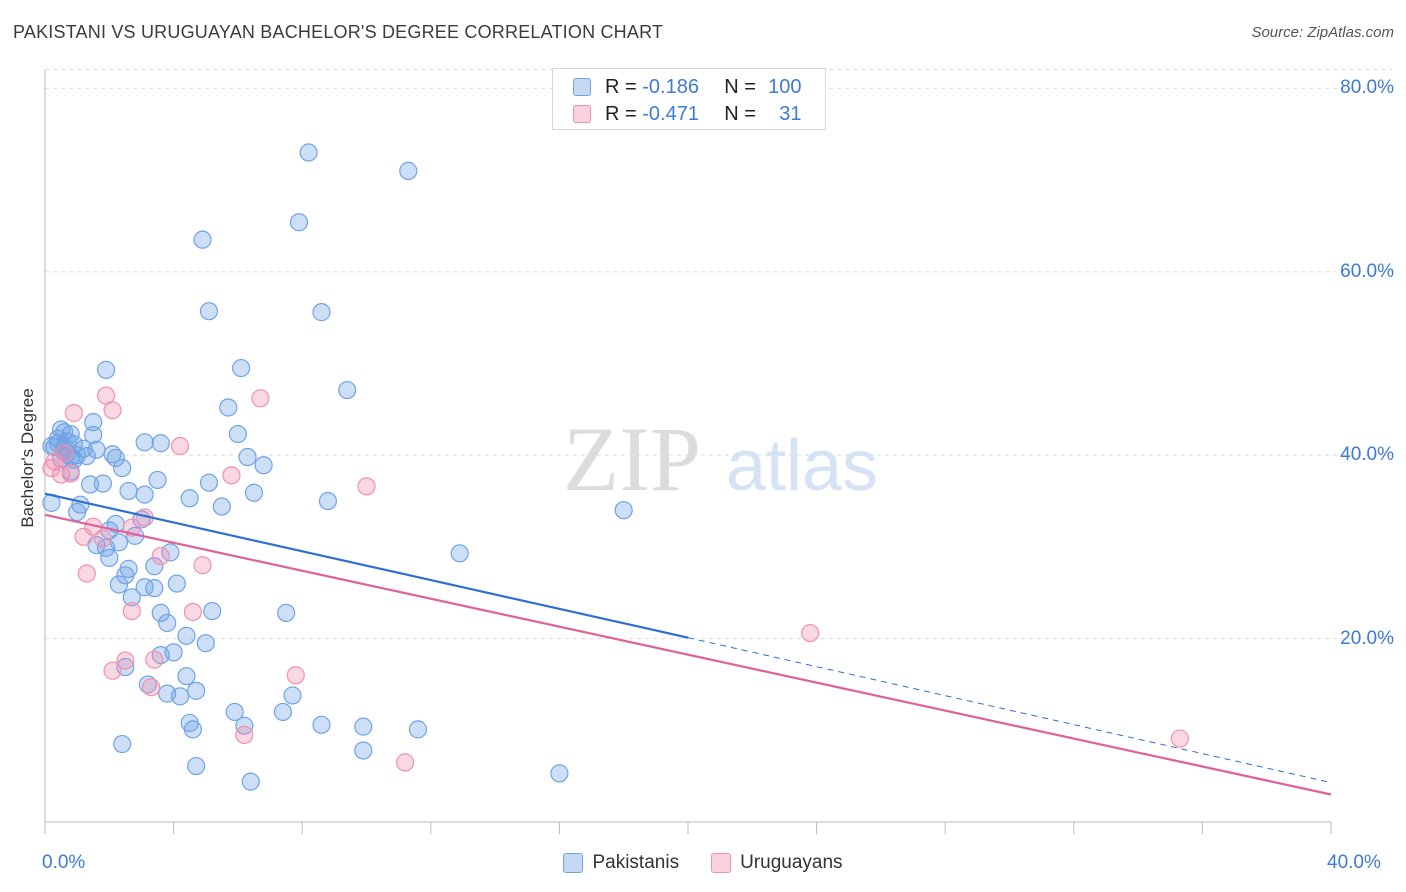  What do you see at coordinates (670, 113) in the screenshot?
I see `r-value-uruguayans: -0.471` at bounding box center [670, 113].